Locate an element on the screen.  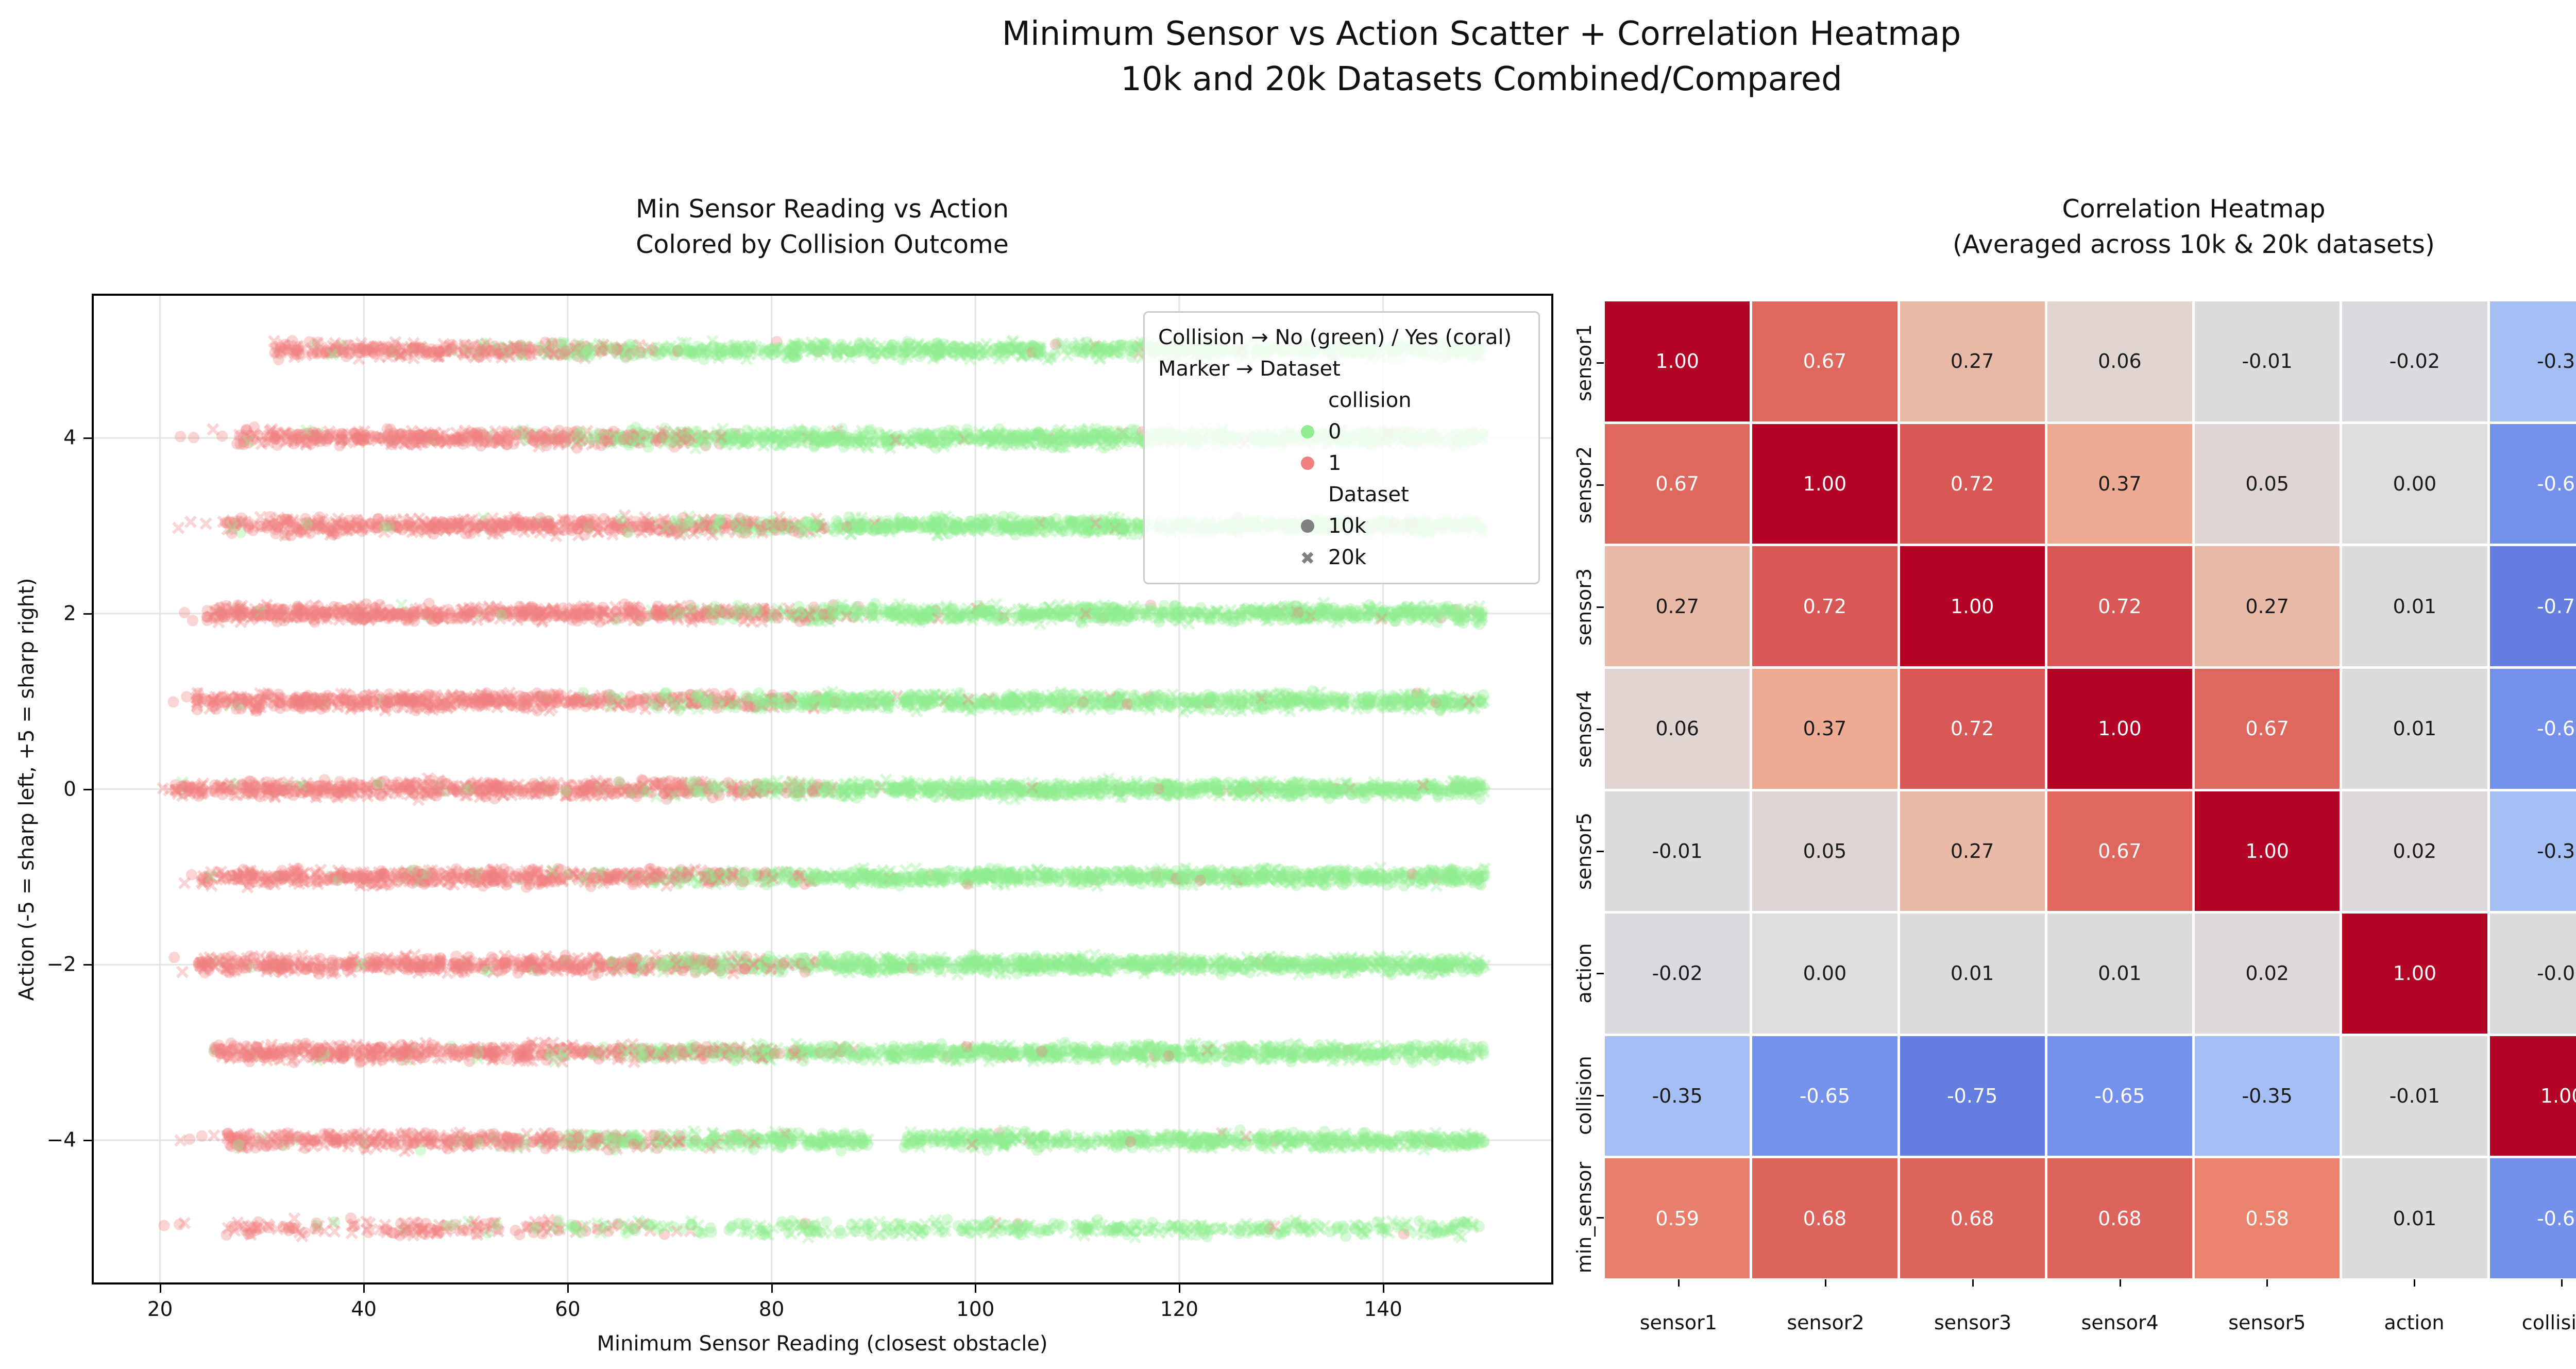
heatmap-row-label: sensor5 is located at coordinates (1584, 851).